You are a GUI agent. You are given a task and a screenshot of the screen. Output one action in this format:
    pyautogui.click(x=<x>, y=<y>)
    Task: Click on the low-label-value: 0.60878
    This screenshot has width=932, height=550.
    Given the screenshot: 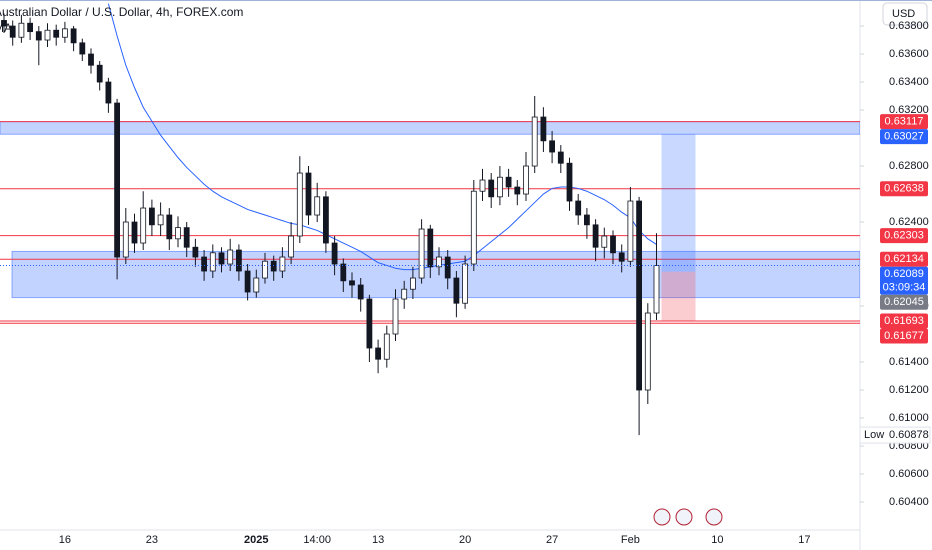 What is the action you would take?
    pyautogui.click(x=909, y=435)
    